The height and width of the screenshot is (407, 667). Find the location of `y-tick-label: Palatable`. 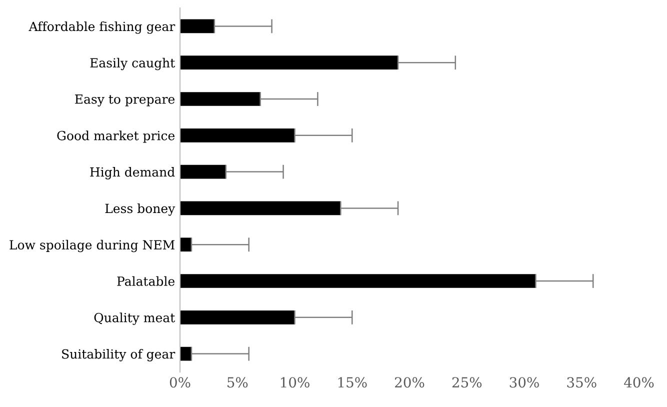

y-tick-label: Palatable is located at coordinates (146, 281).